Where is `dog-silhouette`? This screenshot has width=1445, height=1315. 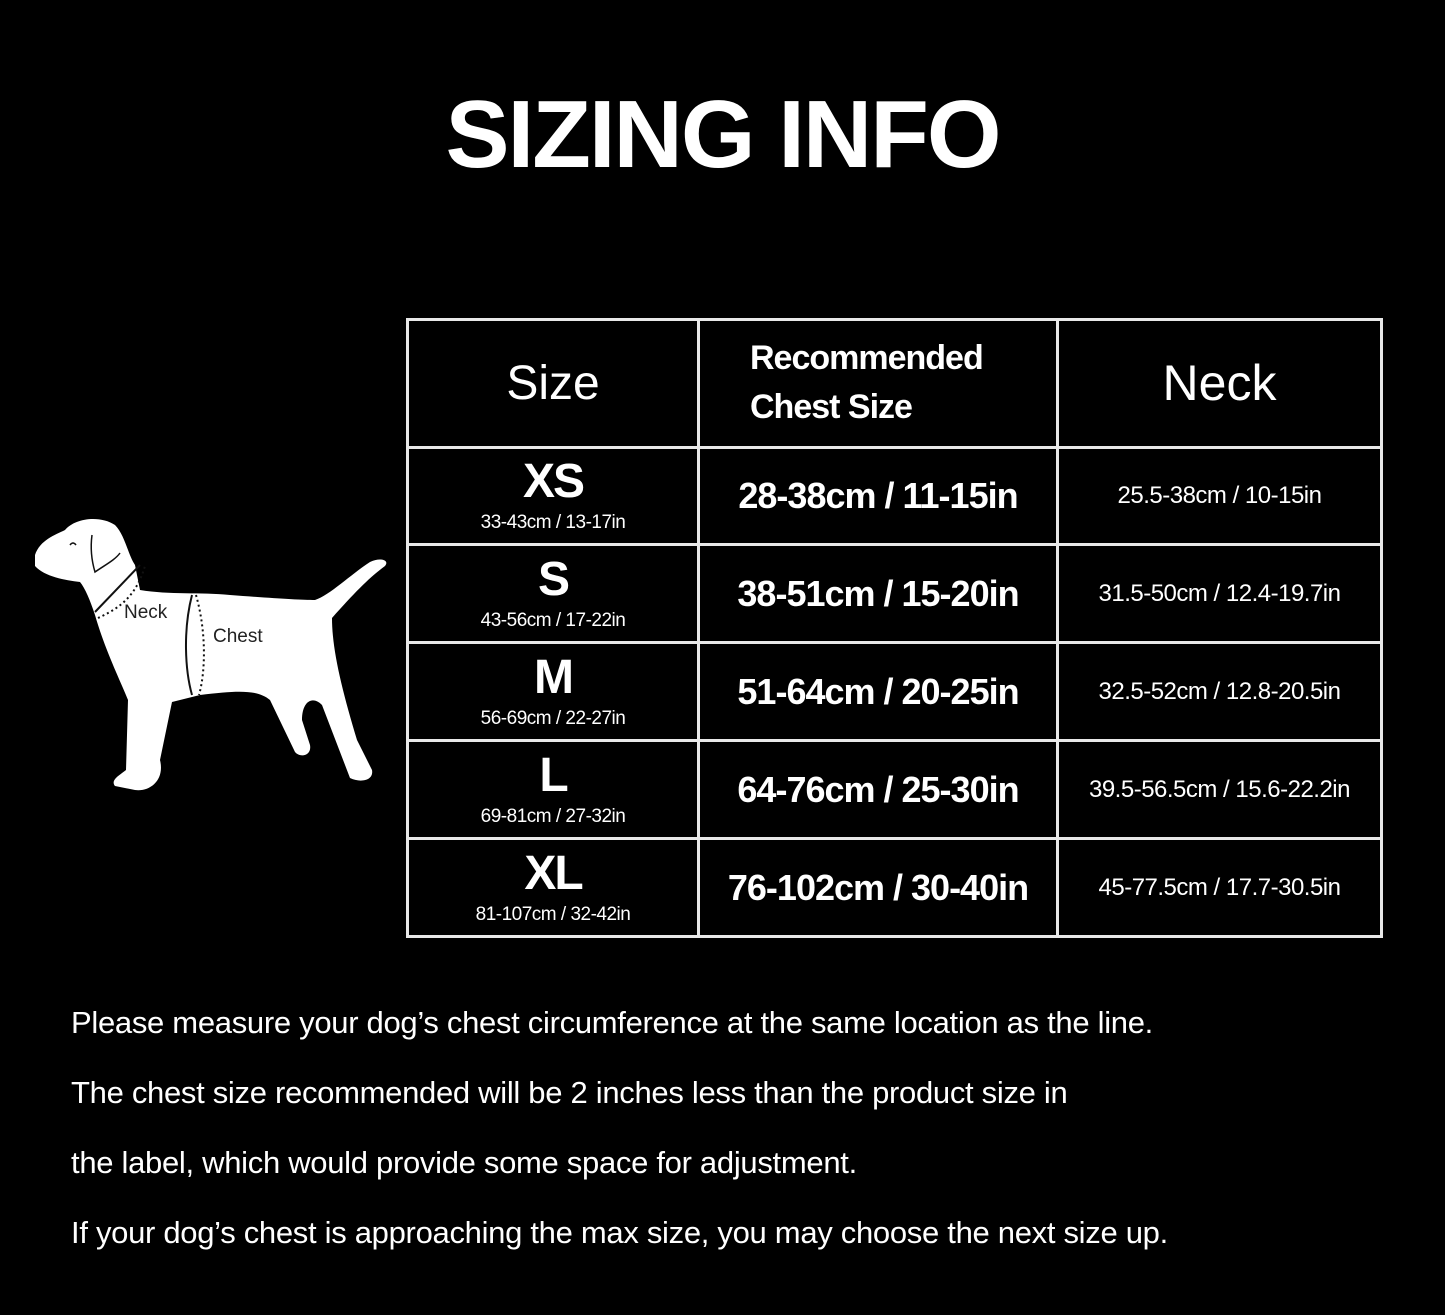 dog-silhouette is located at coordinates (211, 654).